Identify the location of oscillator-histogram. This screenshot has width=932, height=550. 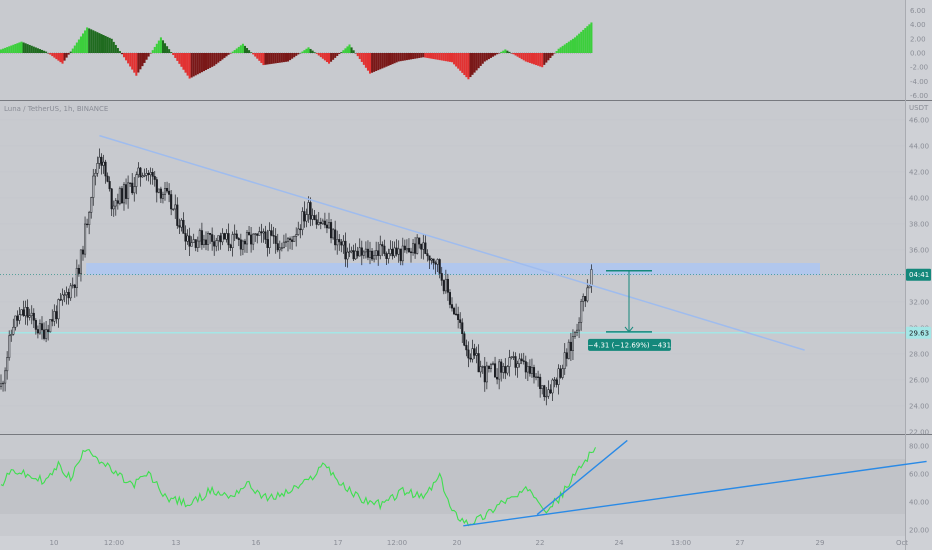
(296, 51).